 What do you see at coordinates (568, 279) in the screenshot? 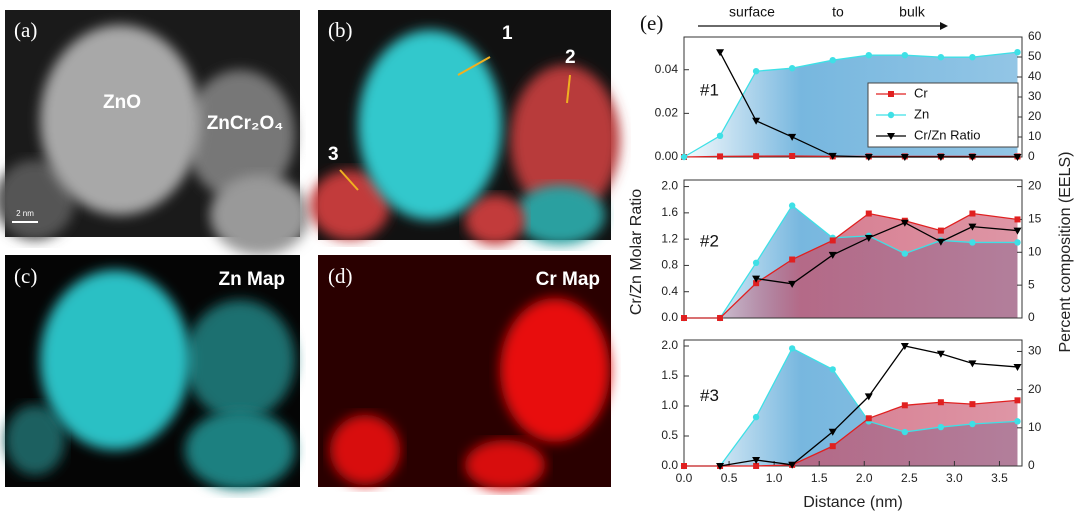
I see `map-title: Cr Map` at bounding box center [568, 279].